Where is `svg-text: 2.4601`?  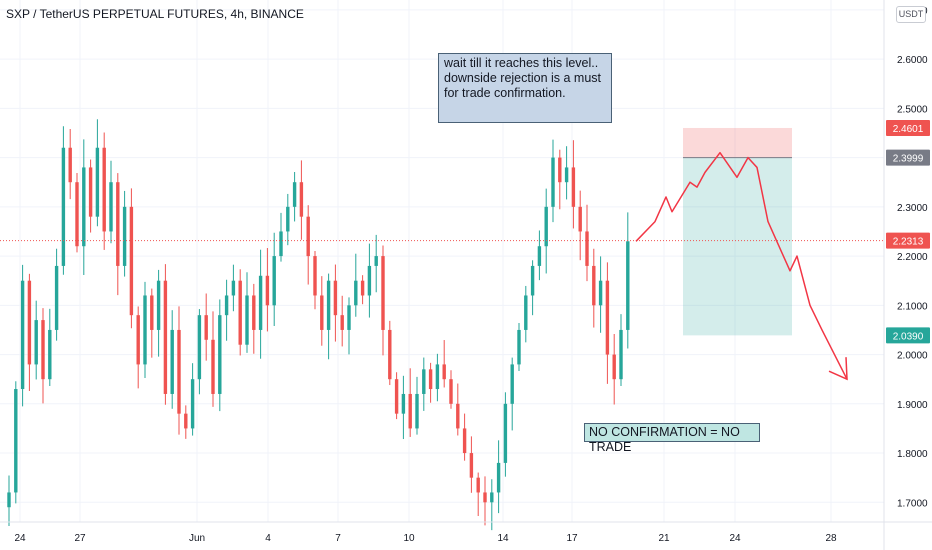
svg-text: 2.4601 is located at coordinates (908, 129).